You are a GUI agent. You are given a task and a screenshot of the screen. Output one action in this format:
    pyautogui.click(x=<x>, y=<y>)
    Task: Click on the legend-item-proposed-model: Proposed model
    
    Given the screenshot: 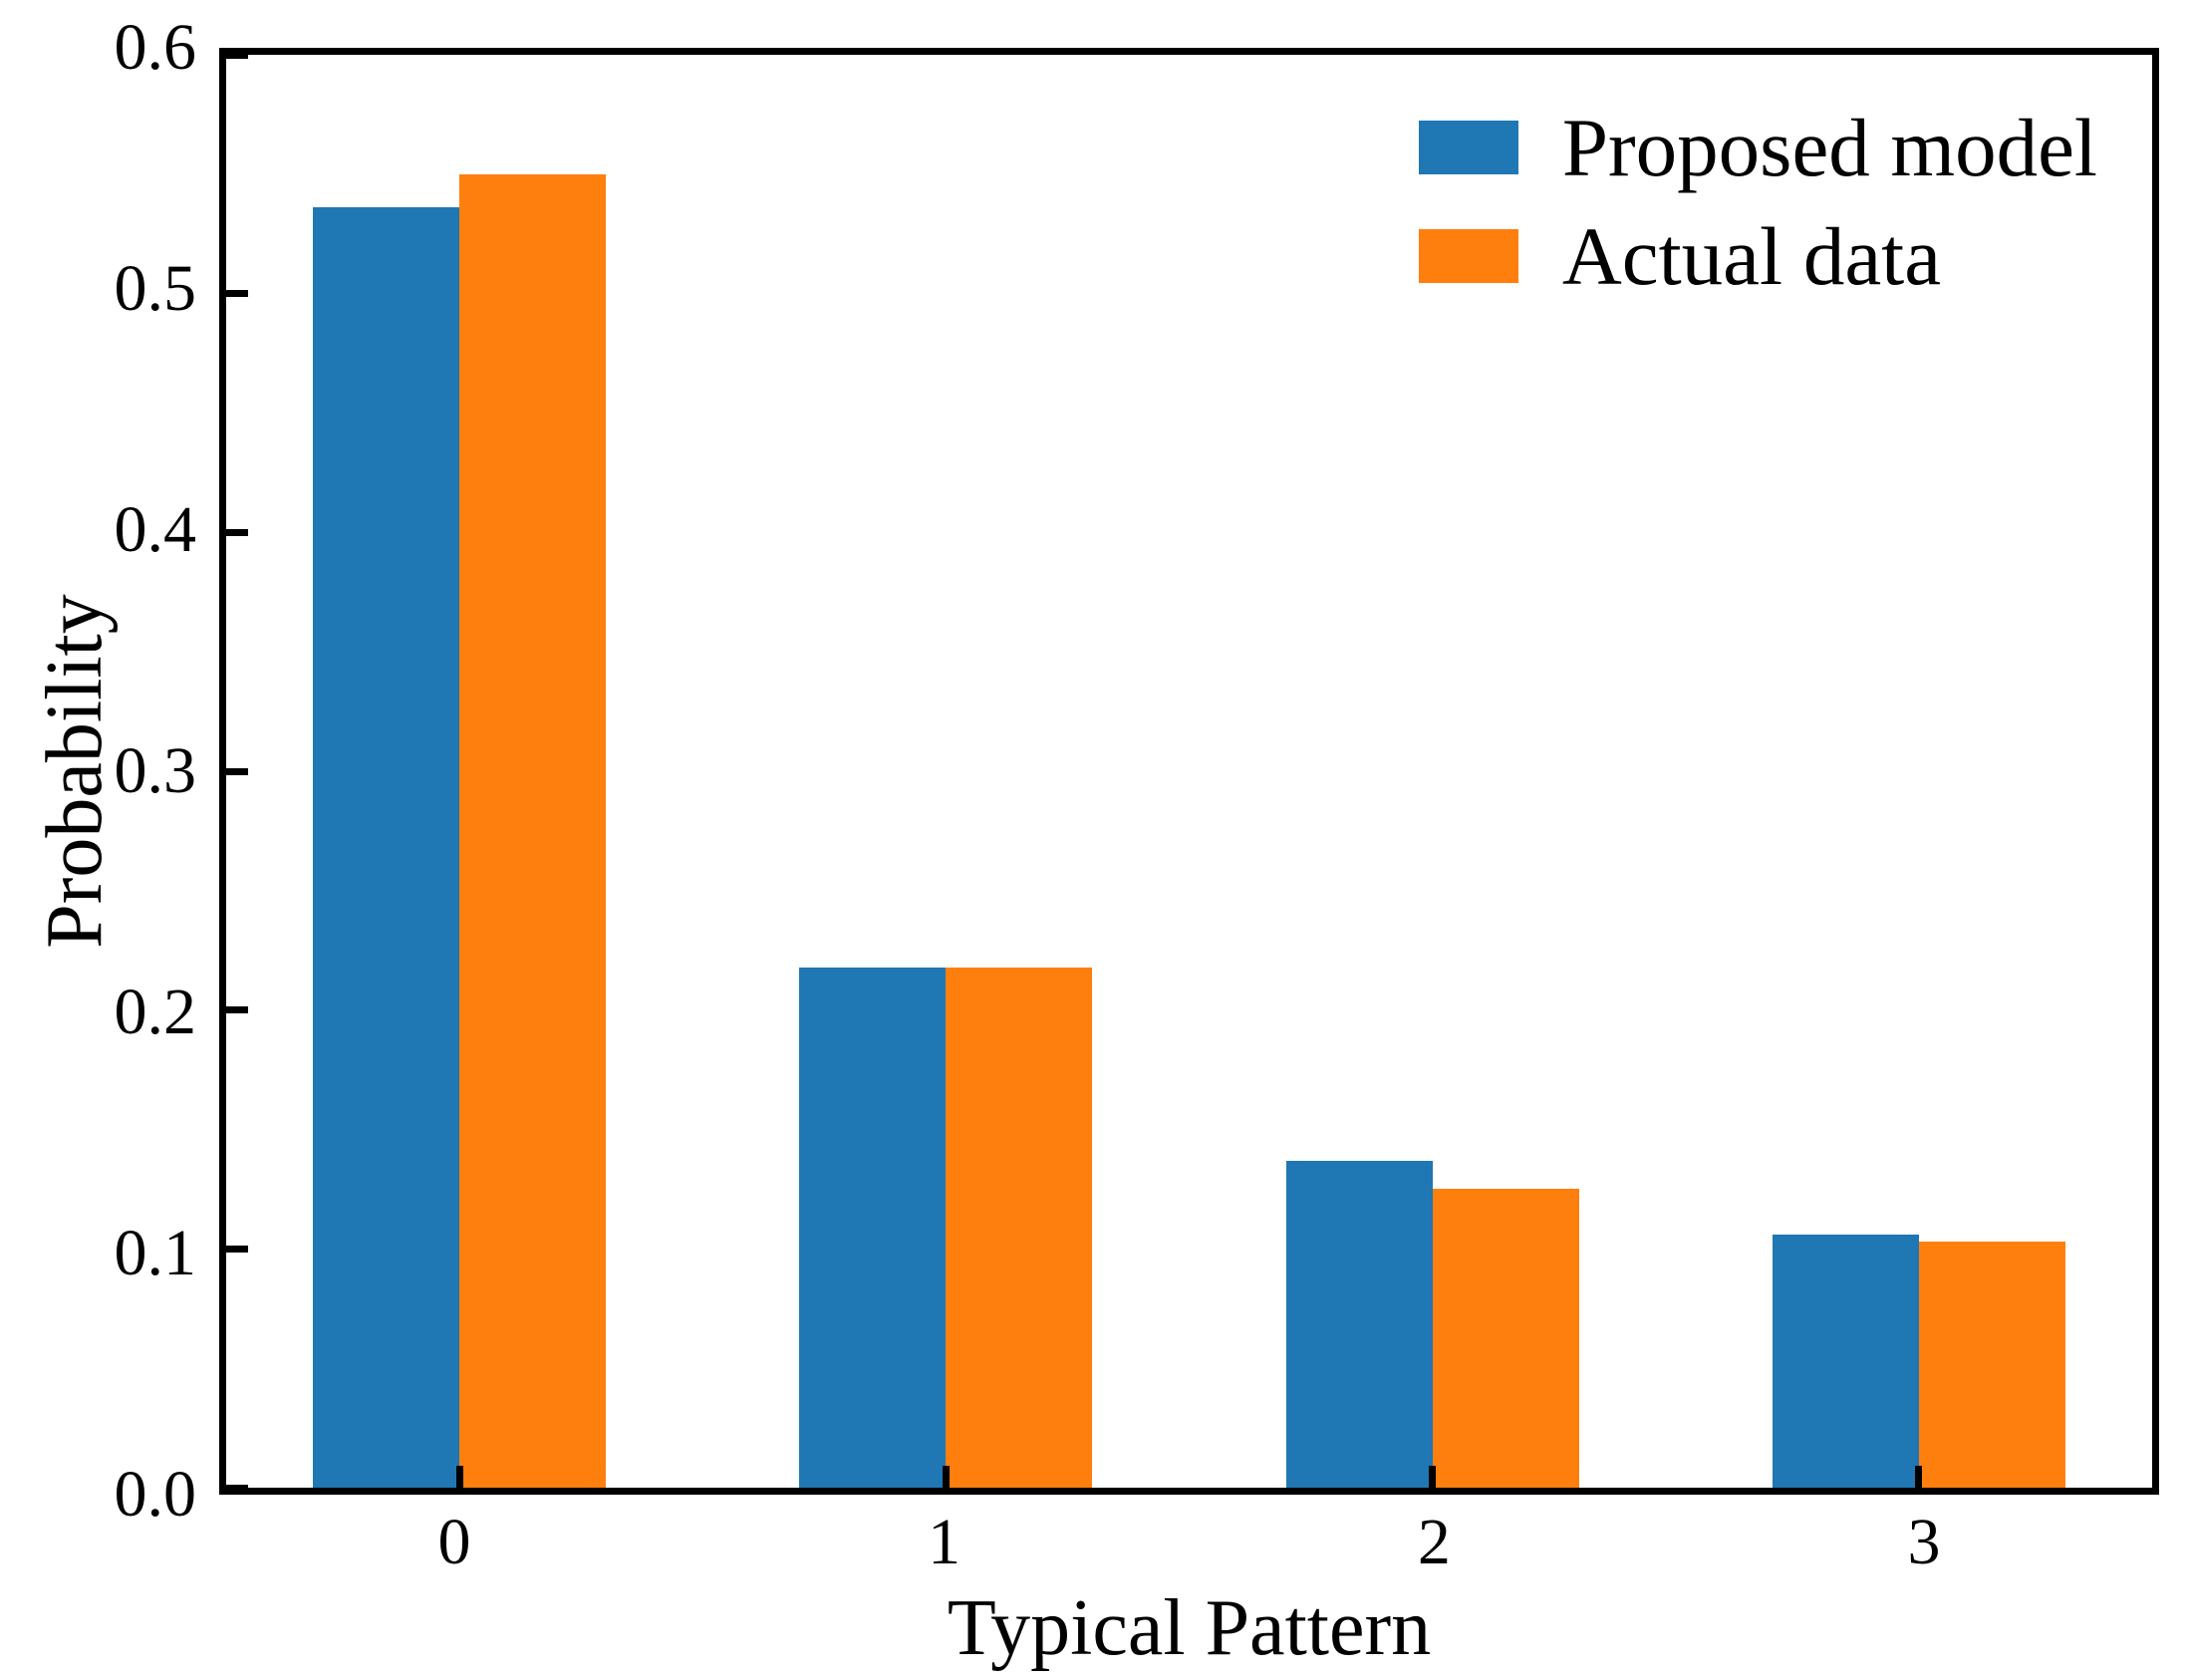 What is the action you would take?
    pyautogui.click(x=1757, y=147)
    